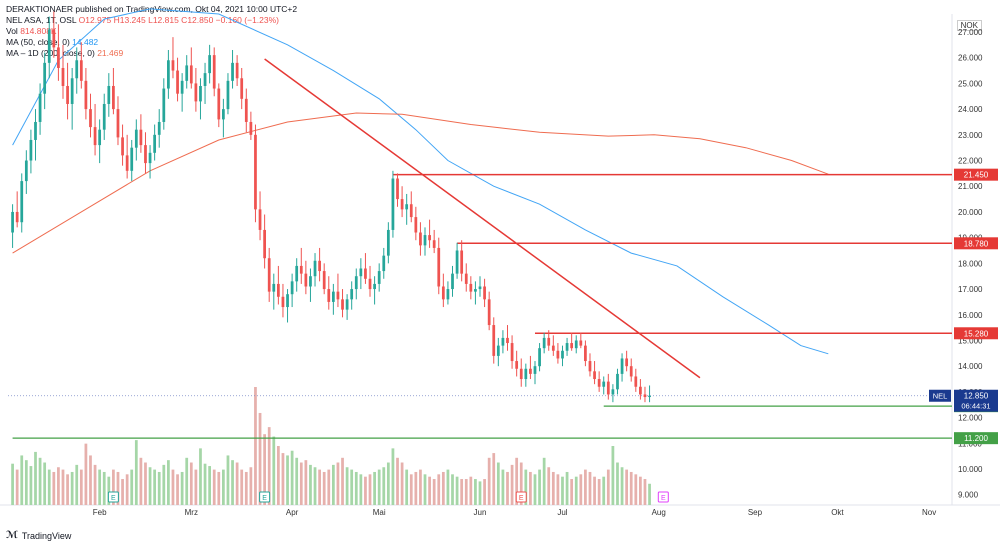 The image size is (1000, 545). What do you see at coordinates (970, 289) in the screenshot?
I see `y-tick-label: 17.000` at bounding box center [970, 289].